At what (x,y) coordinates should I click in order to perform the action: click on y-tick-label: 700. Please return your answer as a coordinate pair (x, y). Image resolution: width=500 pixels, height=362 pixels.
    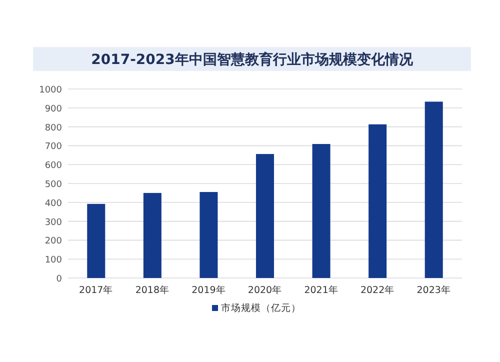
    Looking at the image, I should click on (53, 147).